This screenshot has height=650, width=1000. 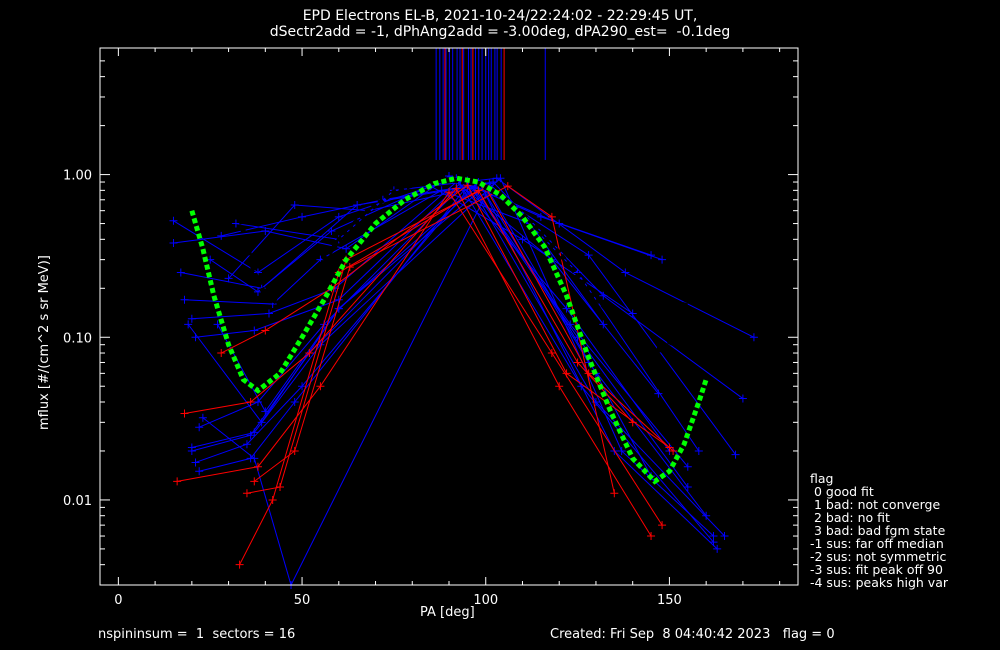 What do you see at coordinates (875, 504) in the screenshot?
I see `legend-entry: 1 bad: not converge` at bounding box center [875, 504].